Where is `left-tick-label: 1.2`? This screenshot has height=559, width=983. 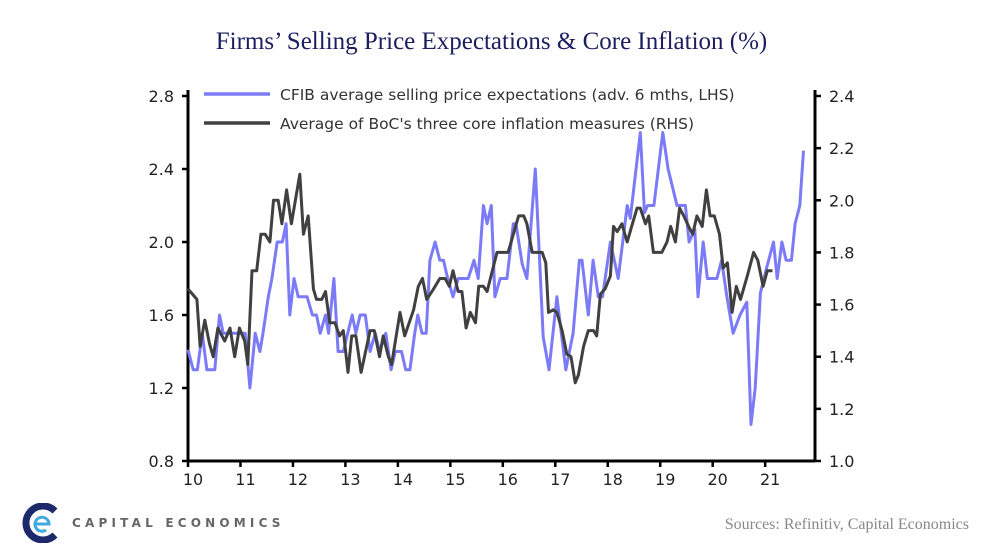
left-tick-label: 1.2 is located at coordinates (161, 388).